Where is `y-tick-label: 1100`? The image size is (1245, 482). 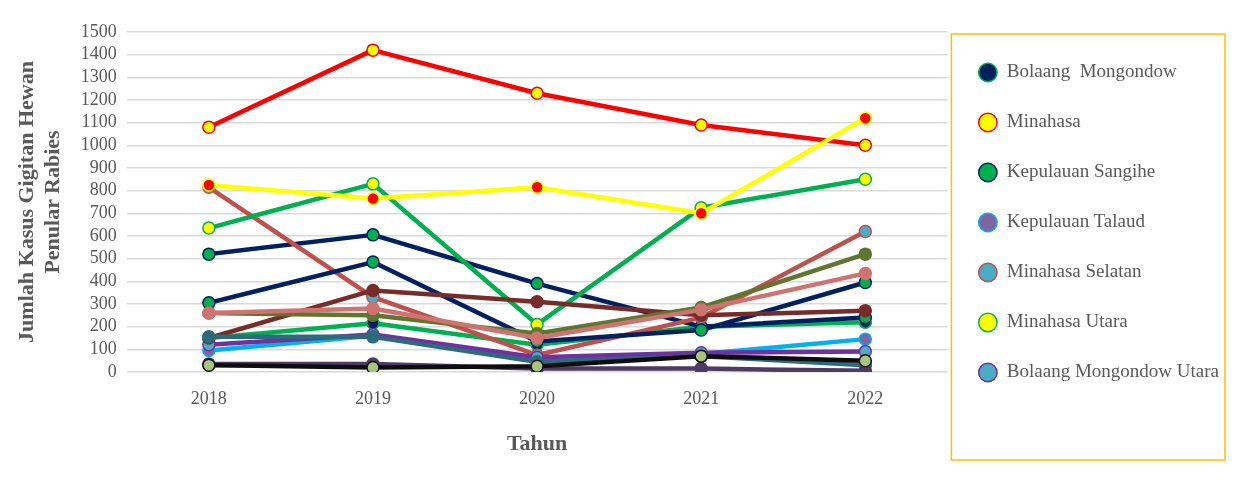 y-tick-label: 1100 is located at coordinates (99, 121).